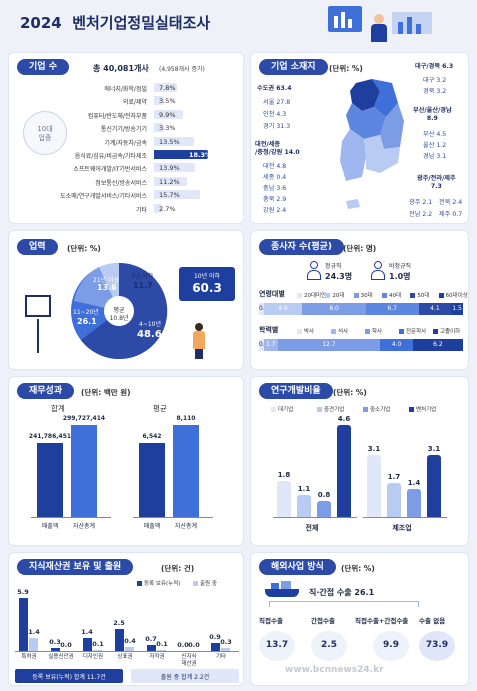 Image resolution: width=477 pixels, height=691 pixels. What do you see at coordinates (84, 471) in the screenshot?
I see `finance-bar` at bounding box center [84, 471].